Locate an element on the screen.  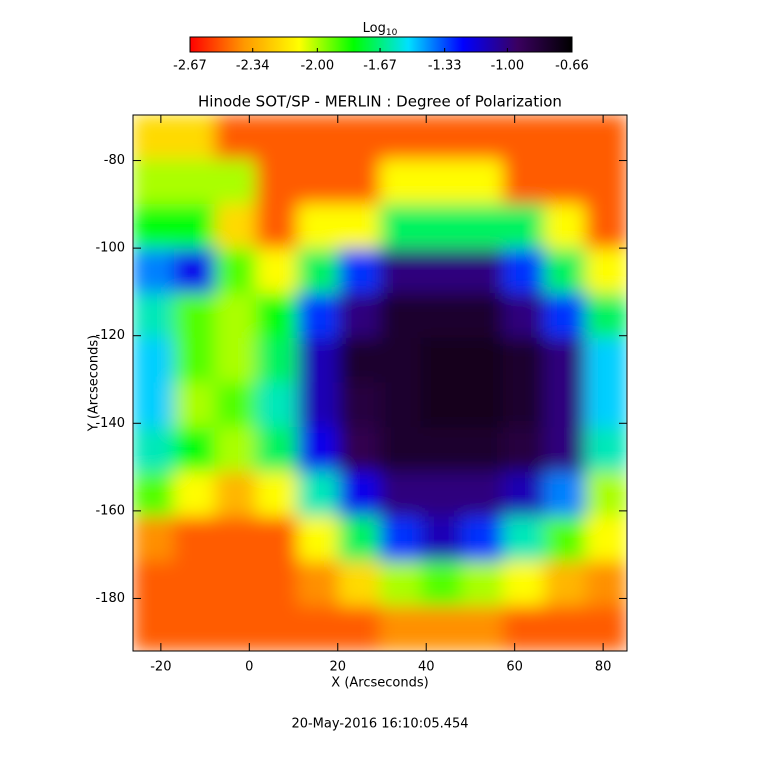
x-tick-label: -20 is located at coordinates (160, 667).